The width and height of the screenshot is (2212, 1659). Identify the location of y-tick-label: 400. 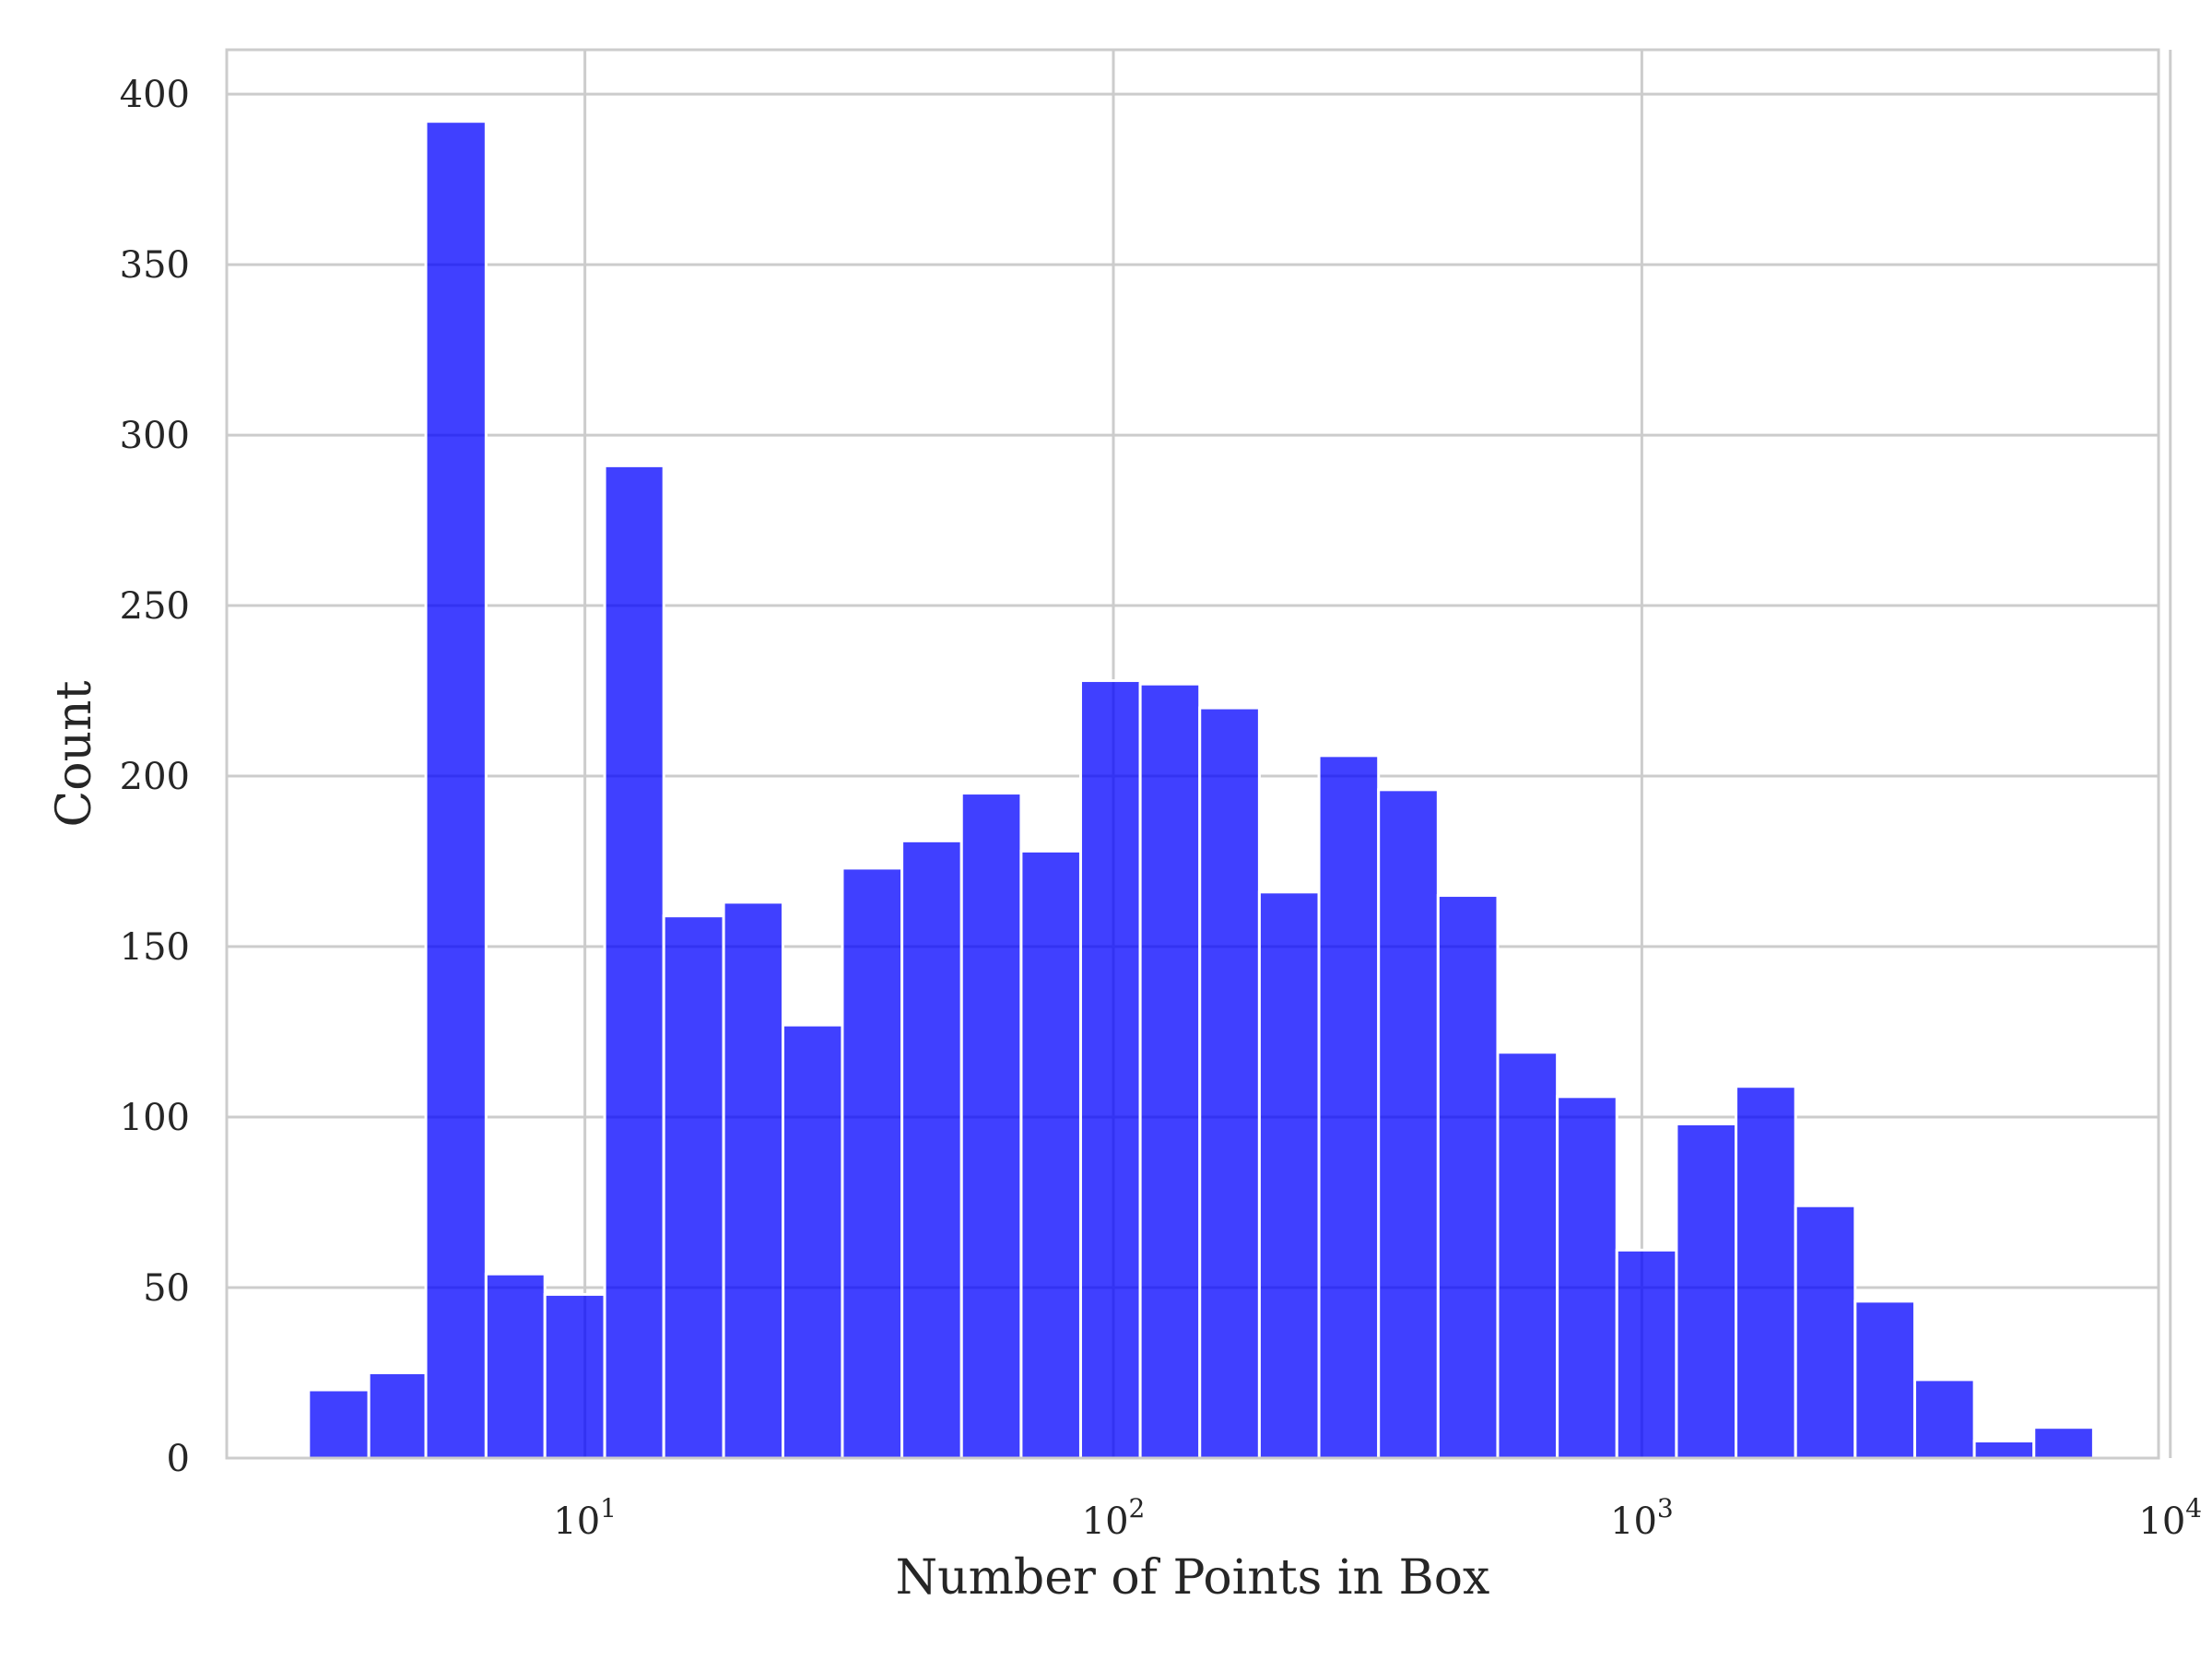
(155, 95).